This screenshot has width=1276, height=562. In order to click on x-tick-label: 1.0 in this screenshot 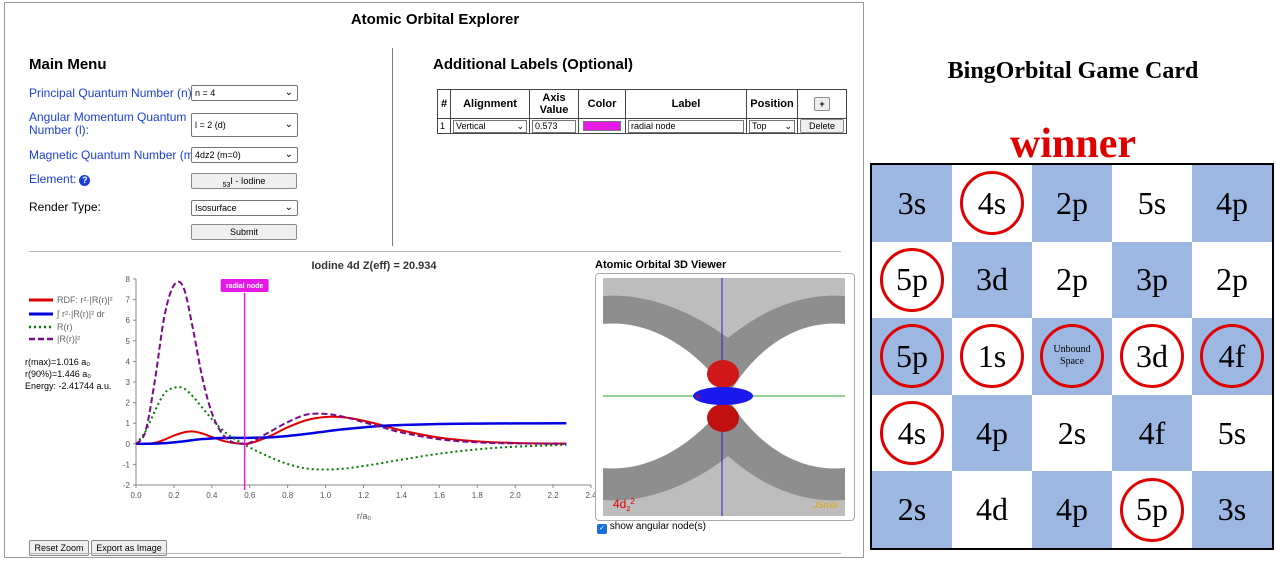, I will do `click(326, 495)`.